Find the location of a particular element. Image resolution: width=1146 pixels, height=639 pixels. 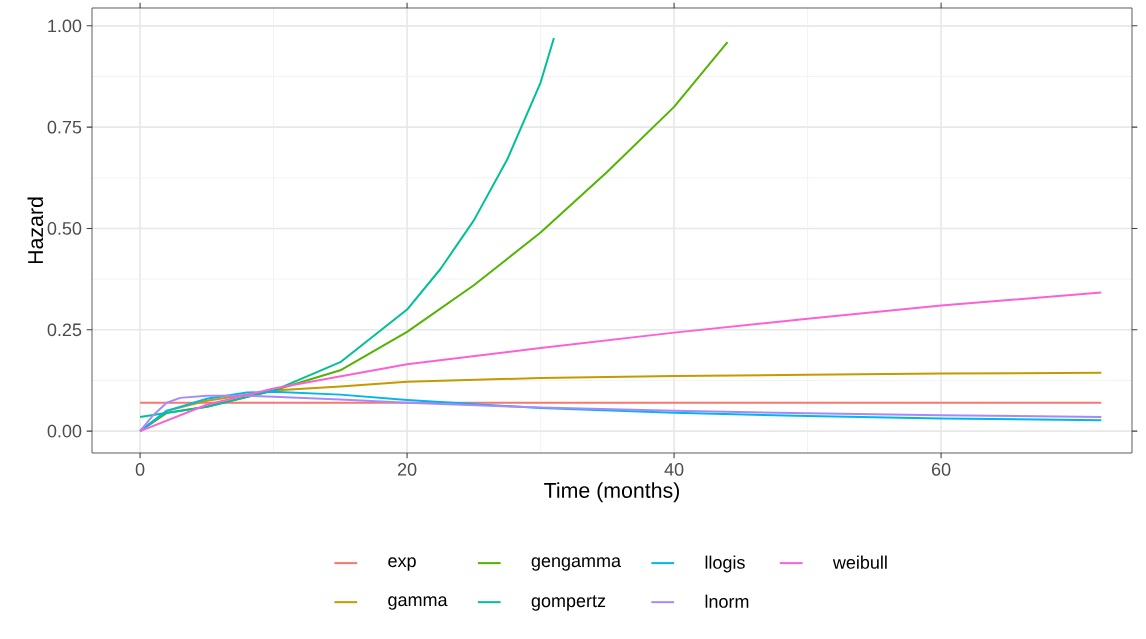

legend-label: gompertz is located at coordinates (568, 603).